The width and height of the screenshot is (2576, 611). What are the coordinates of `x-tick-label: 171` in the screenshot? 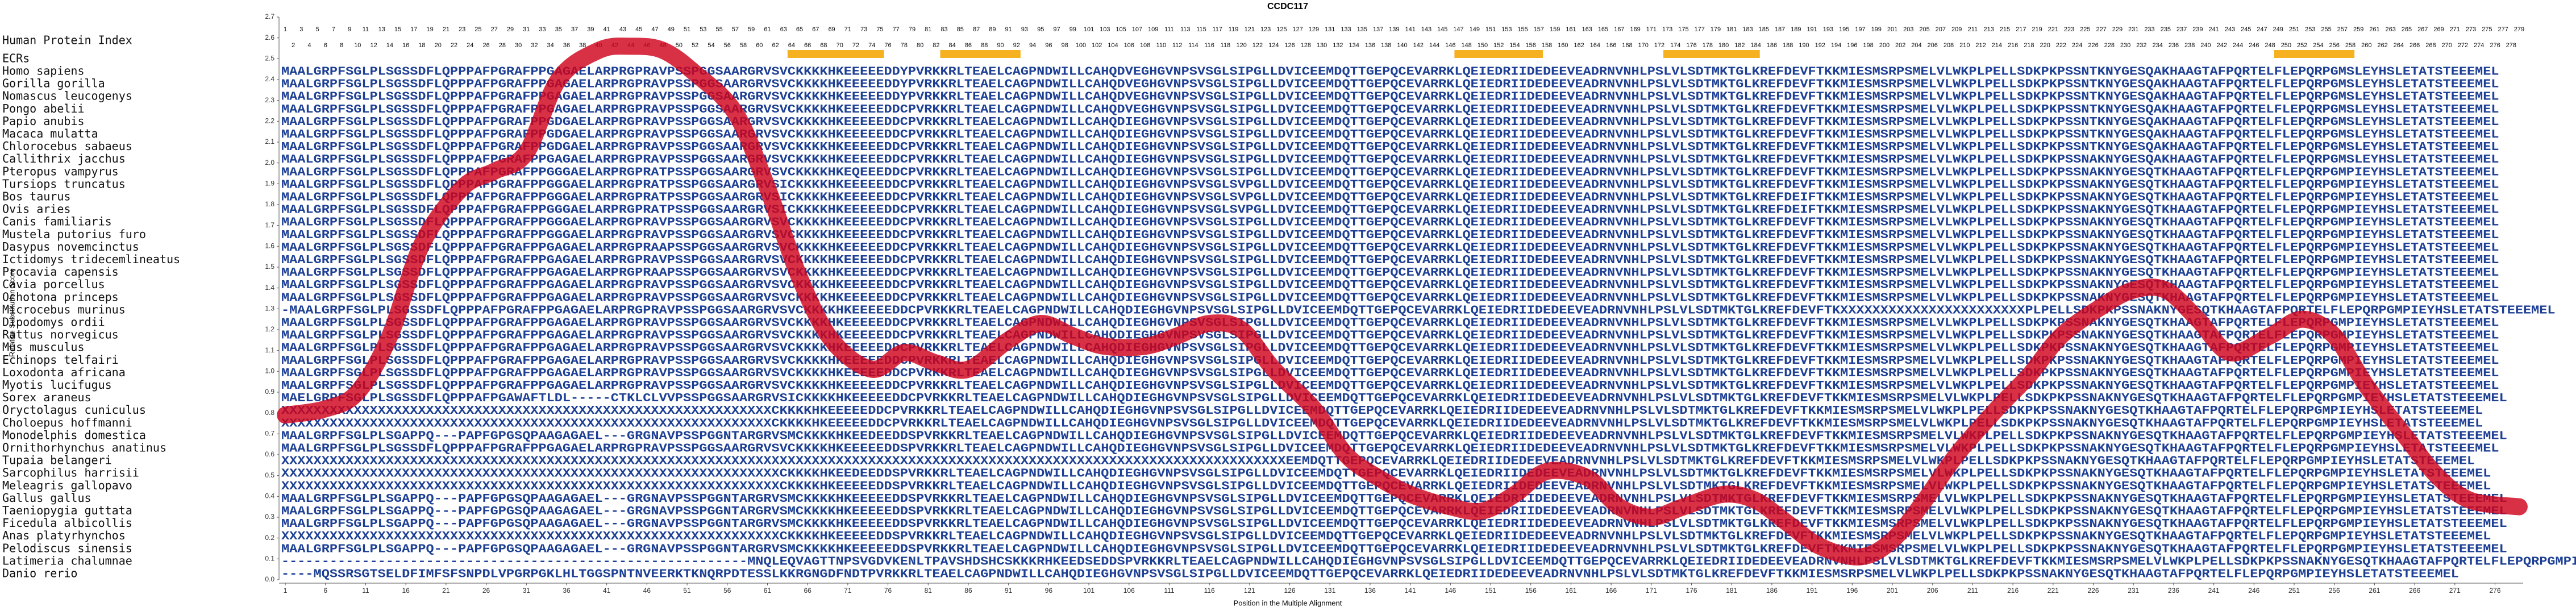 It's located at (1651, 591).